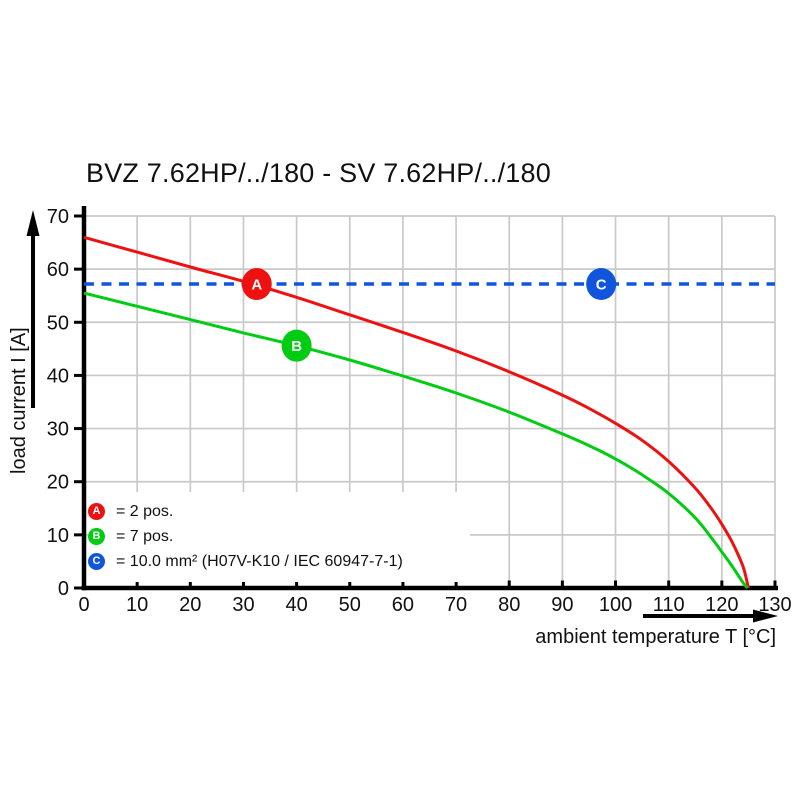  I want to click on y-tick-label: 40, so click(58, 376).